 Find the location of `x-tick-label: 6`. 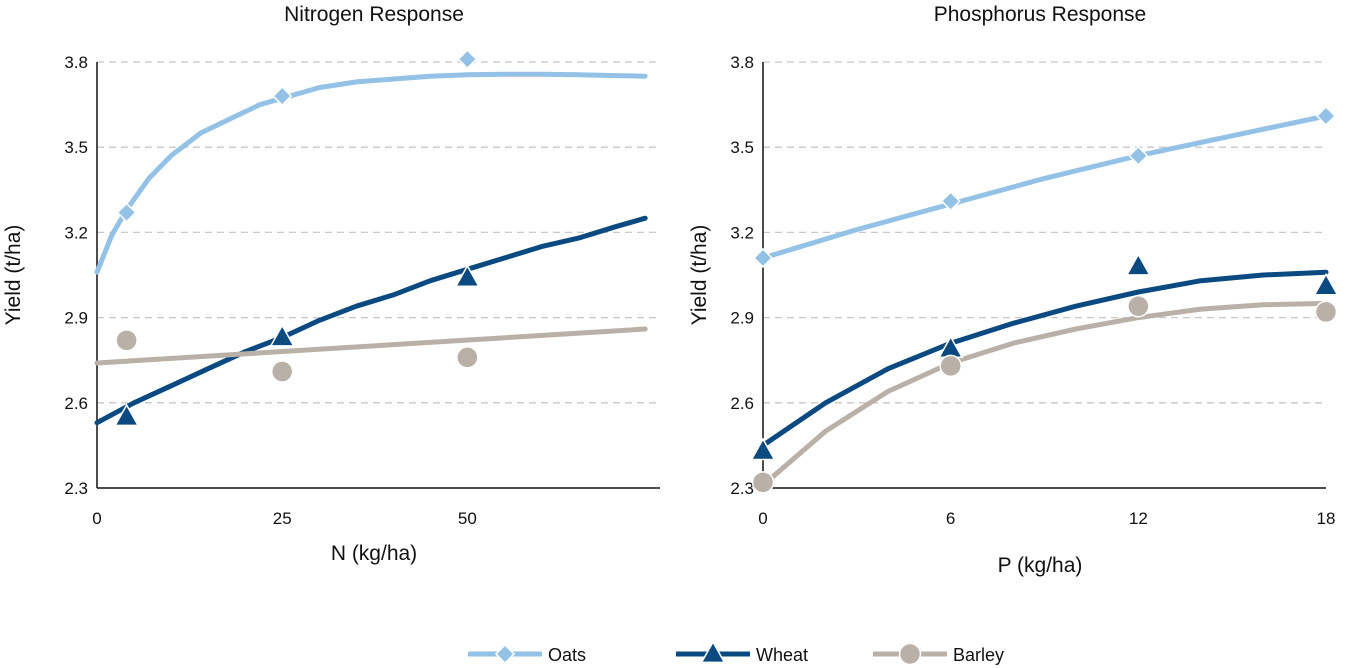

x-tick-label: 6 is located at coordinates (950, 518).